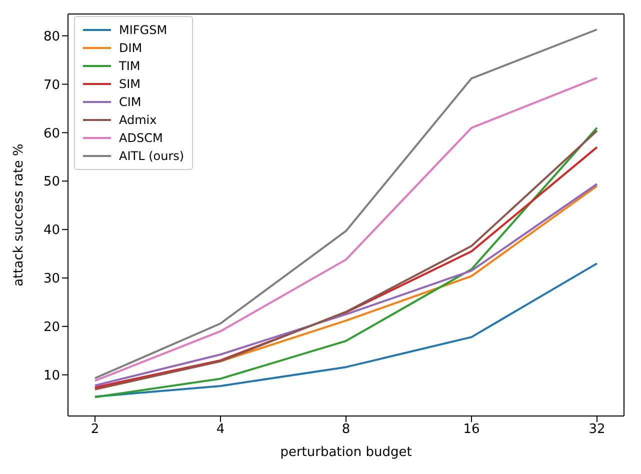 This screenshot has width=641, height=474. Describe the element at coordinates (51, 134) in the screenshot. I see `y-tick-label: 60` at that location.